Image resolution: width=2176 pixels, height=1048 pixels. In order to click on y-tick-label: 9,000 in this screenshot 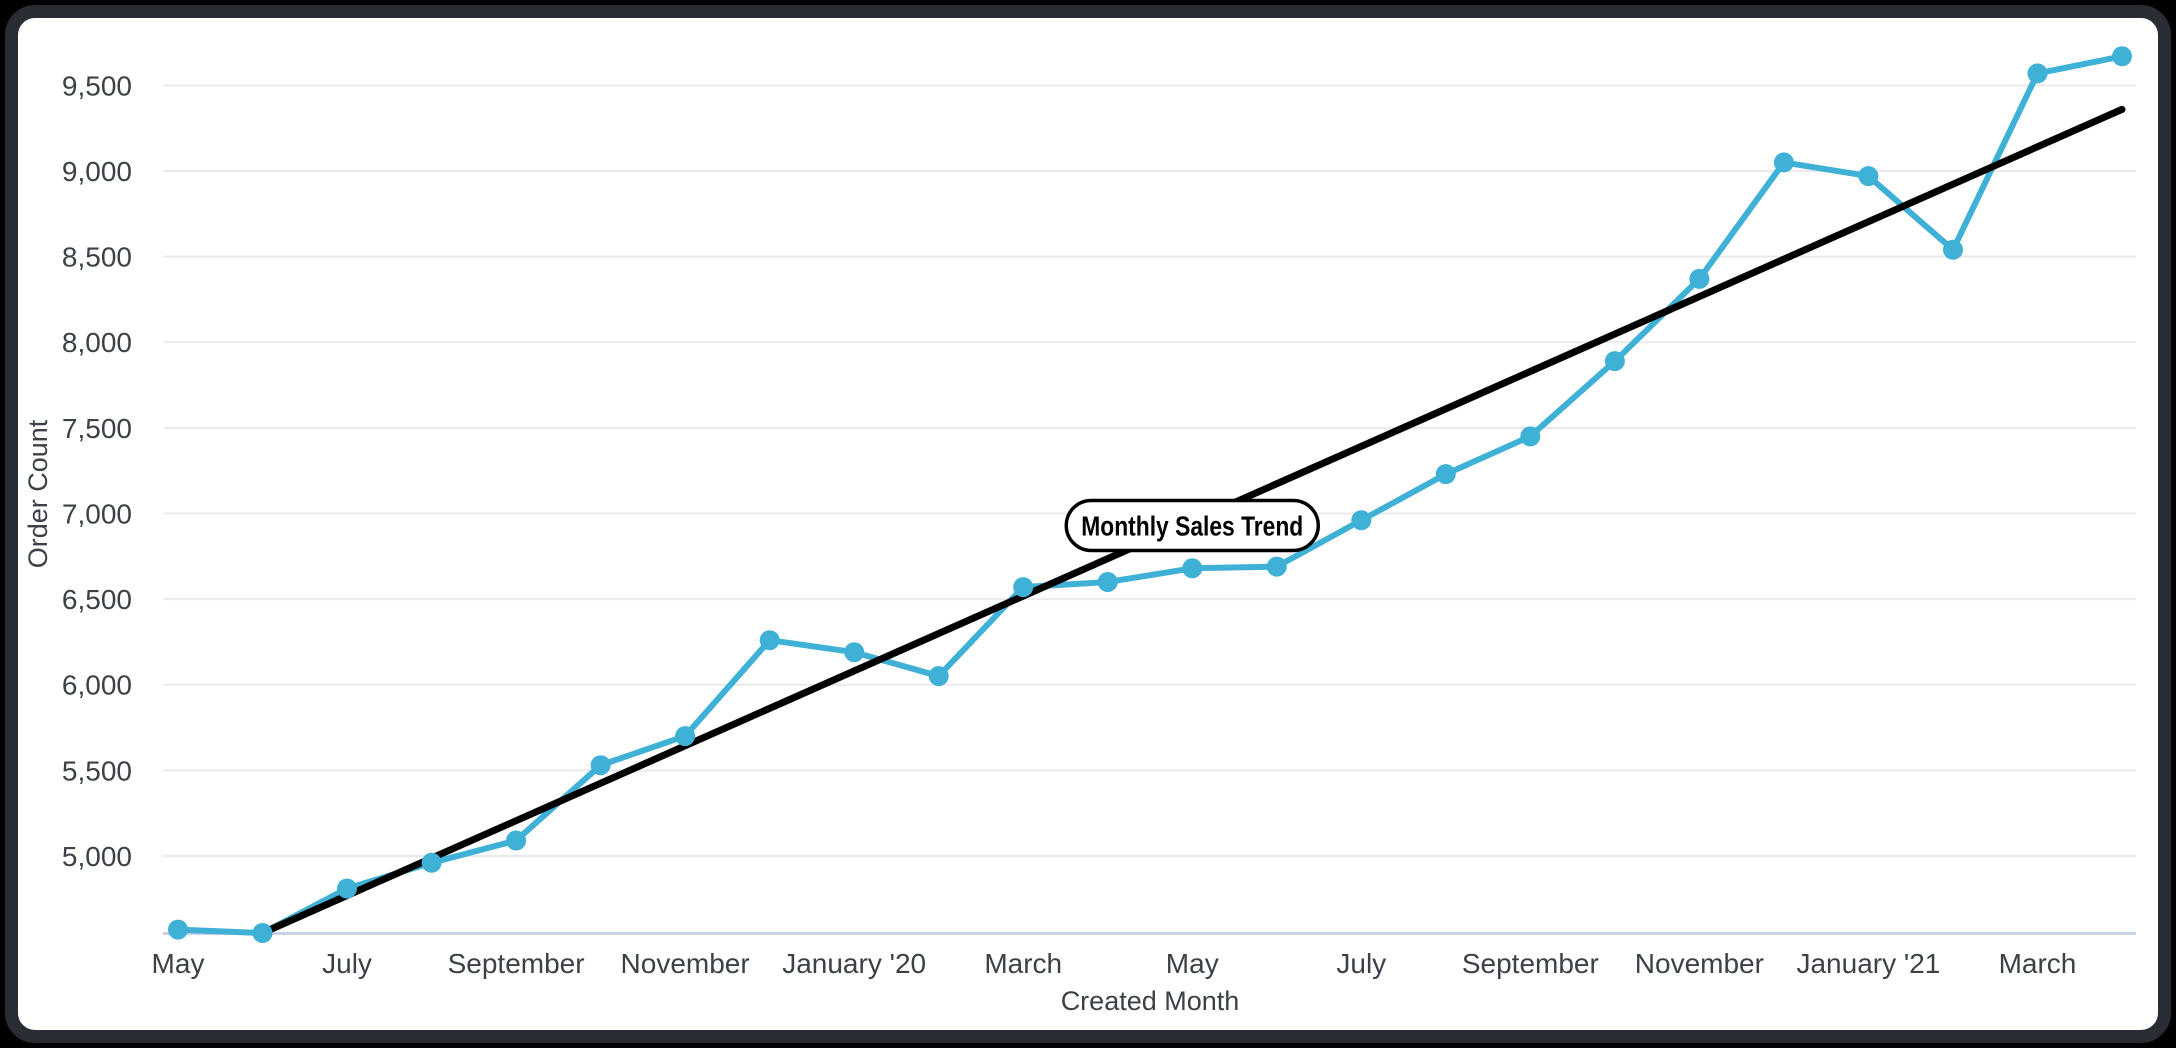, I will do `click(97, 171)`.